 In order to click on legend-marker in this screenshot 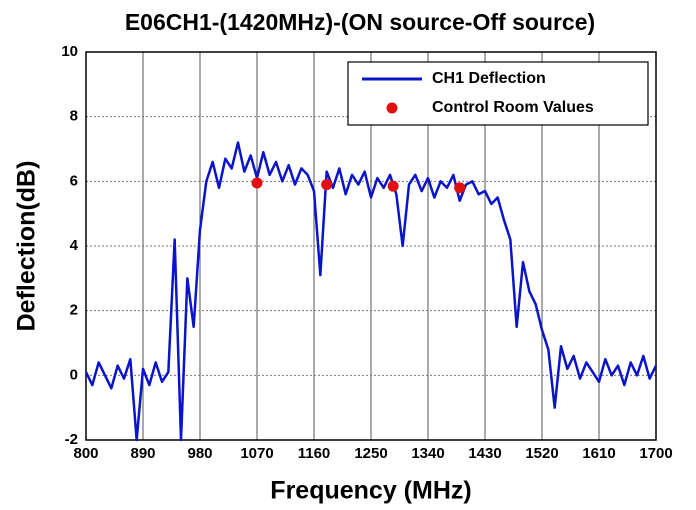, I will do `click(392, 108)`.